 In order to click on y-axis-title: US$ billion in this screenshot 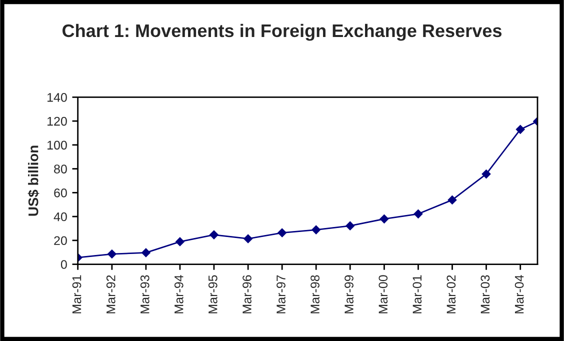, I will do `click(34, 181)`.